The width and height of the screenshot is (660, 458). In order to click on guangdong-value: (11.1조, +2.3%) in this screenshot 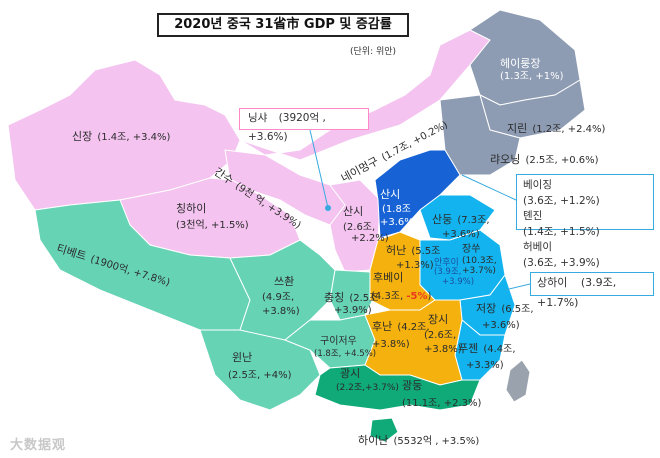, I will do `click(442, 403)`.